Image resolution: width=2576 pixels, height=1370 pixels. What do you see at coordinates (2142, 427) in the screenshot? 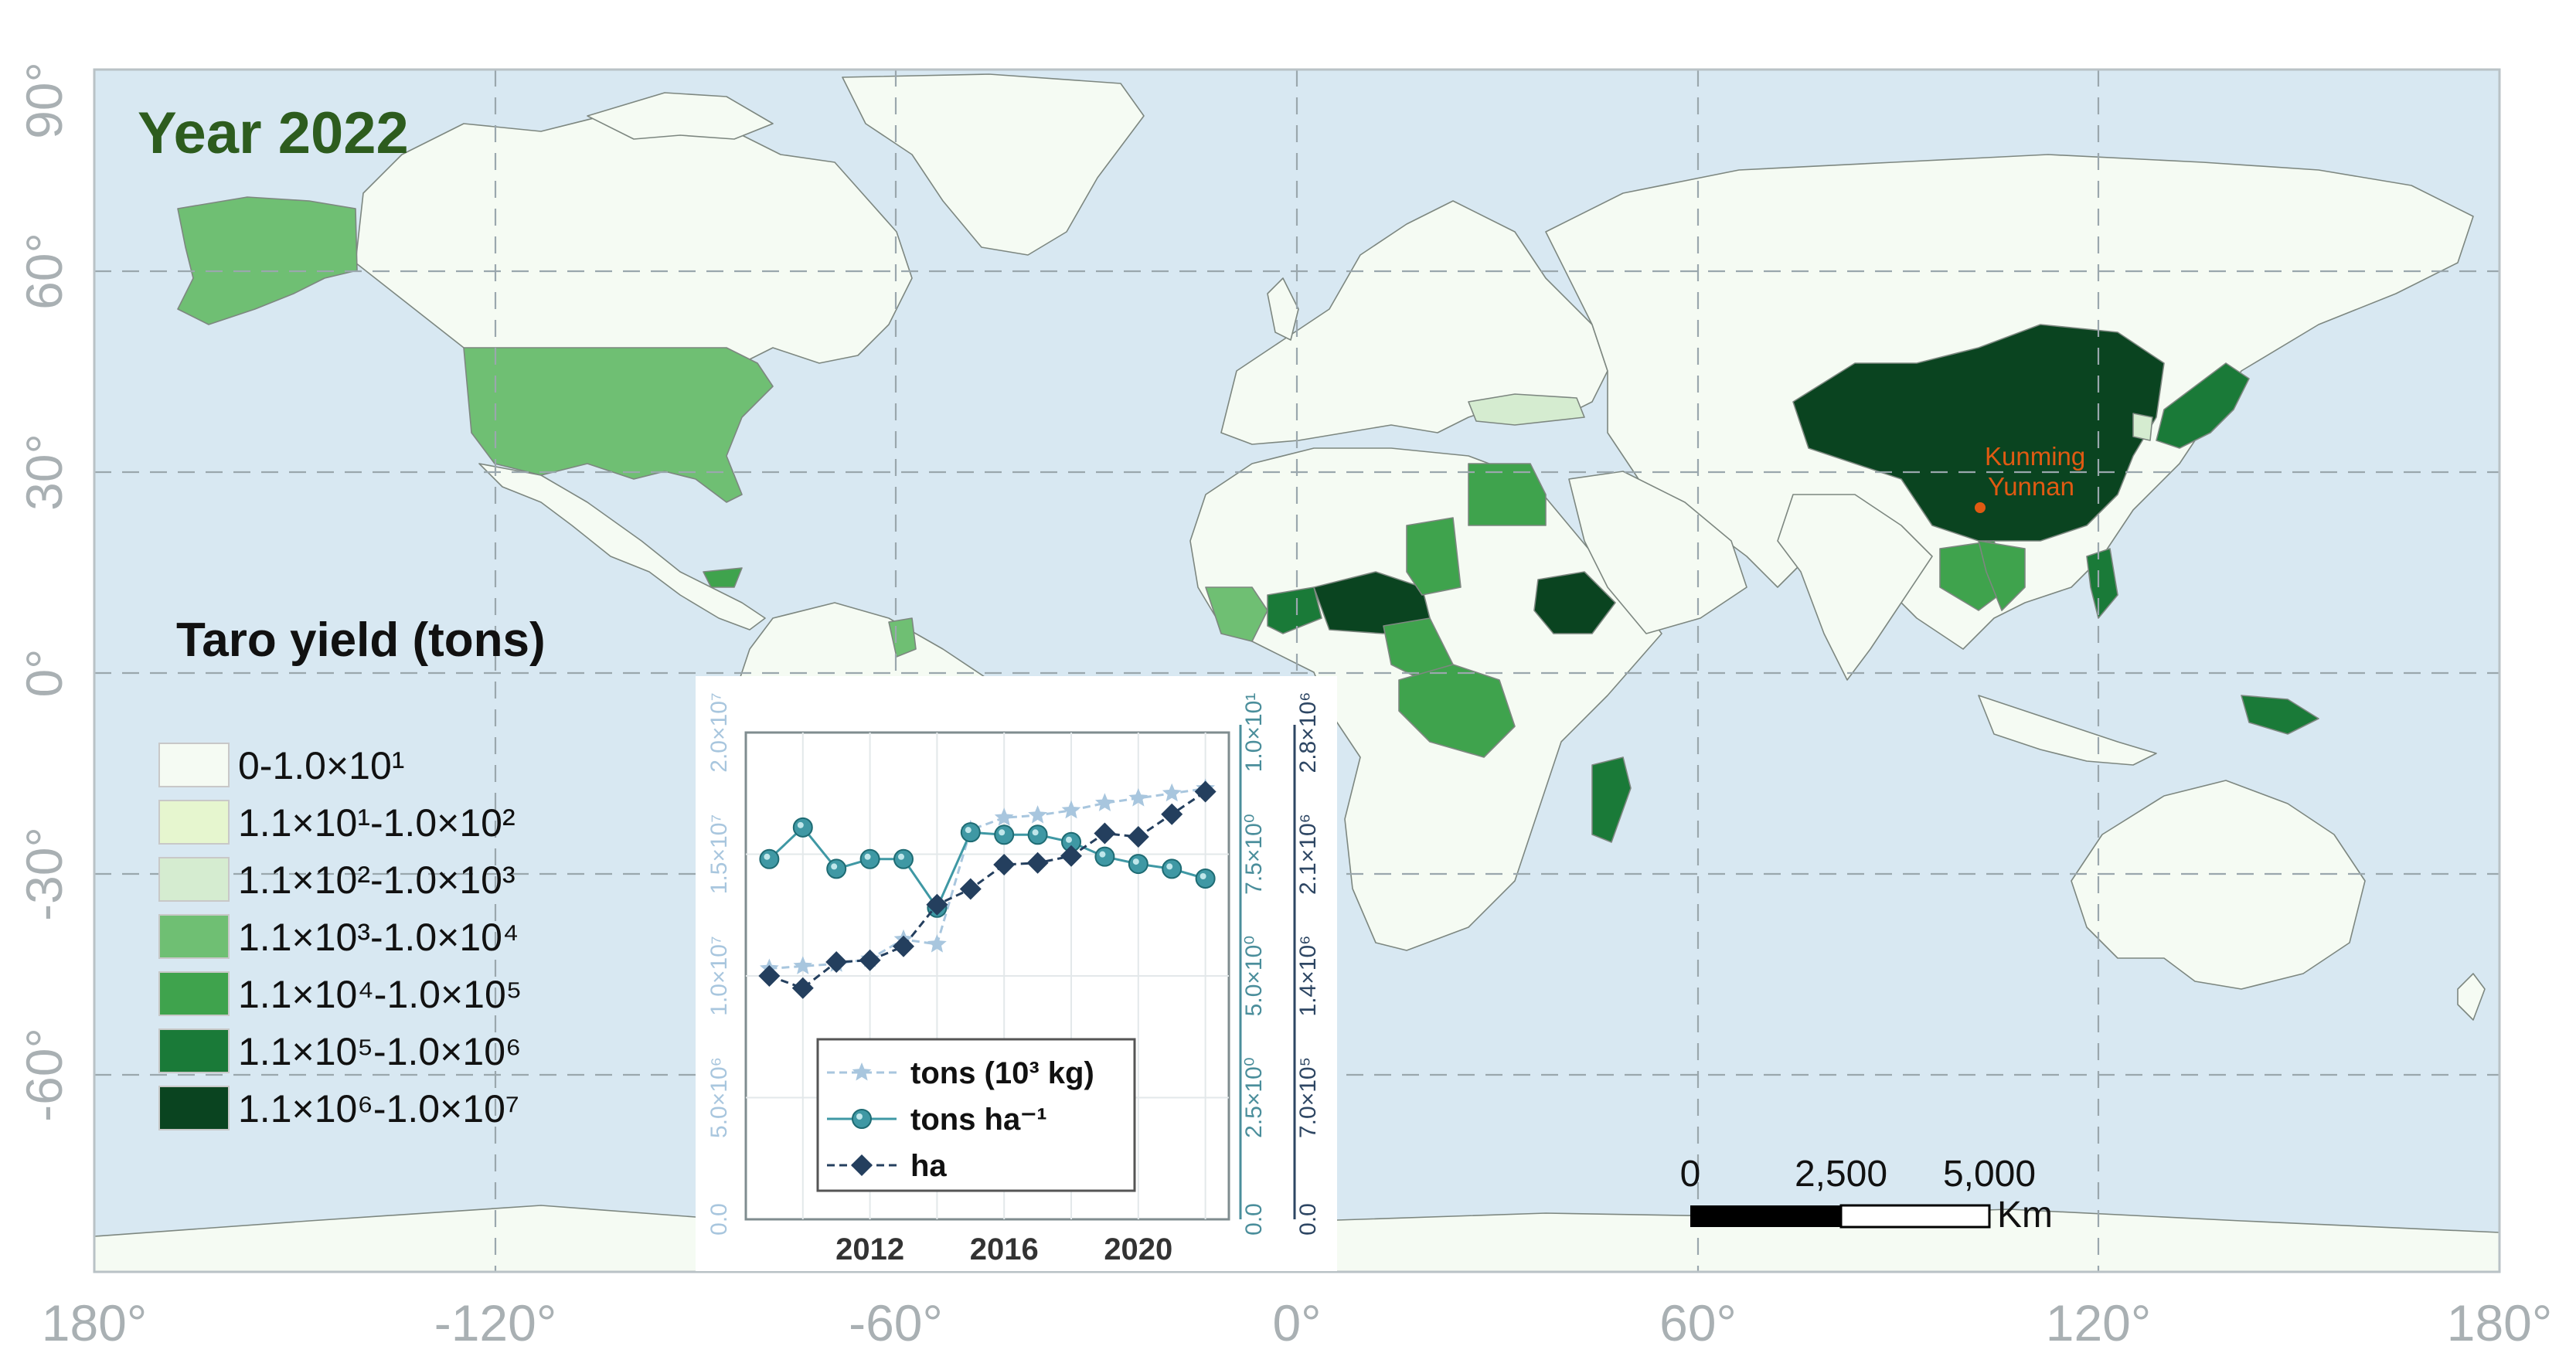
I see `land-korea` at bounding box center [2142, 427].